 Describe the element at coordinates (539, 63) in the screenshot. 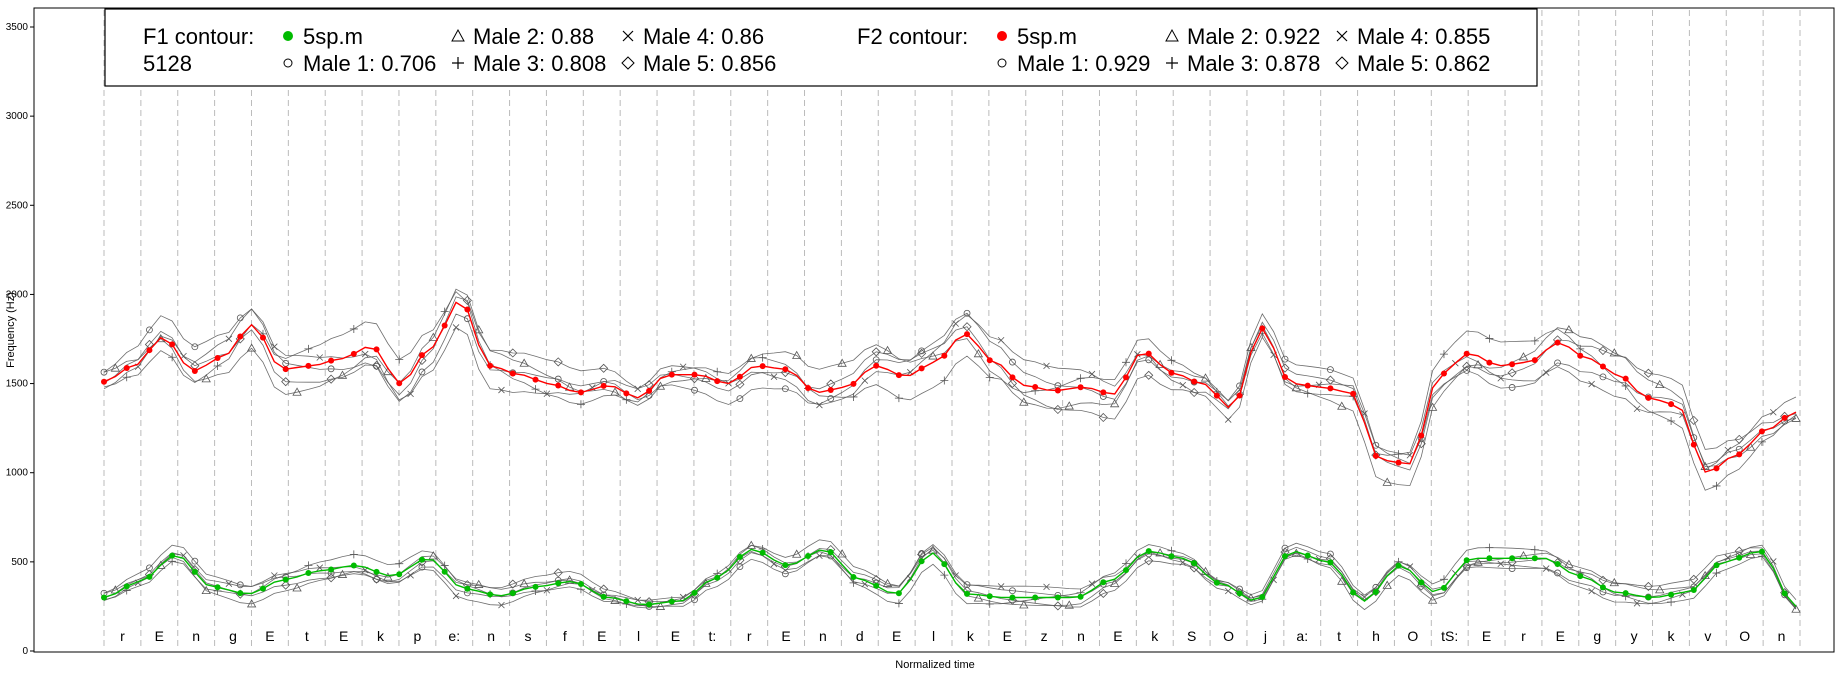

I see `legend-entry-label: Male 3: 0.808` at that location.